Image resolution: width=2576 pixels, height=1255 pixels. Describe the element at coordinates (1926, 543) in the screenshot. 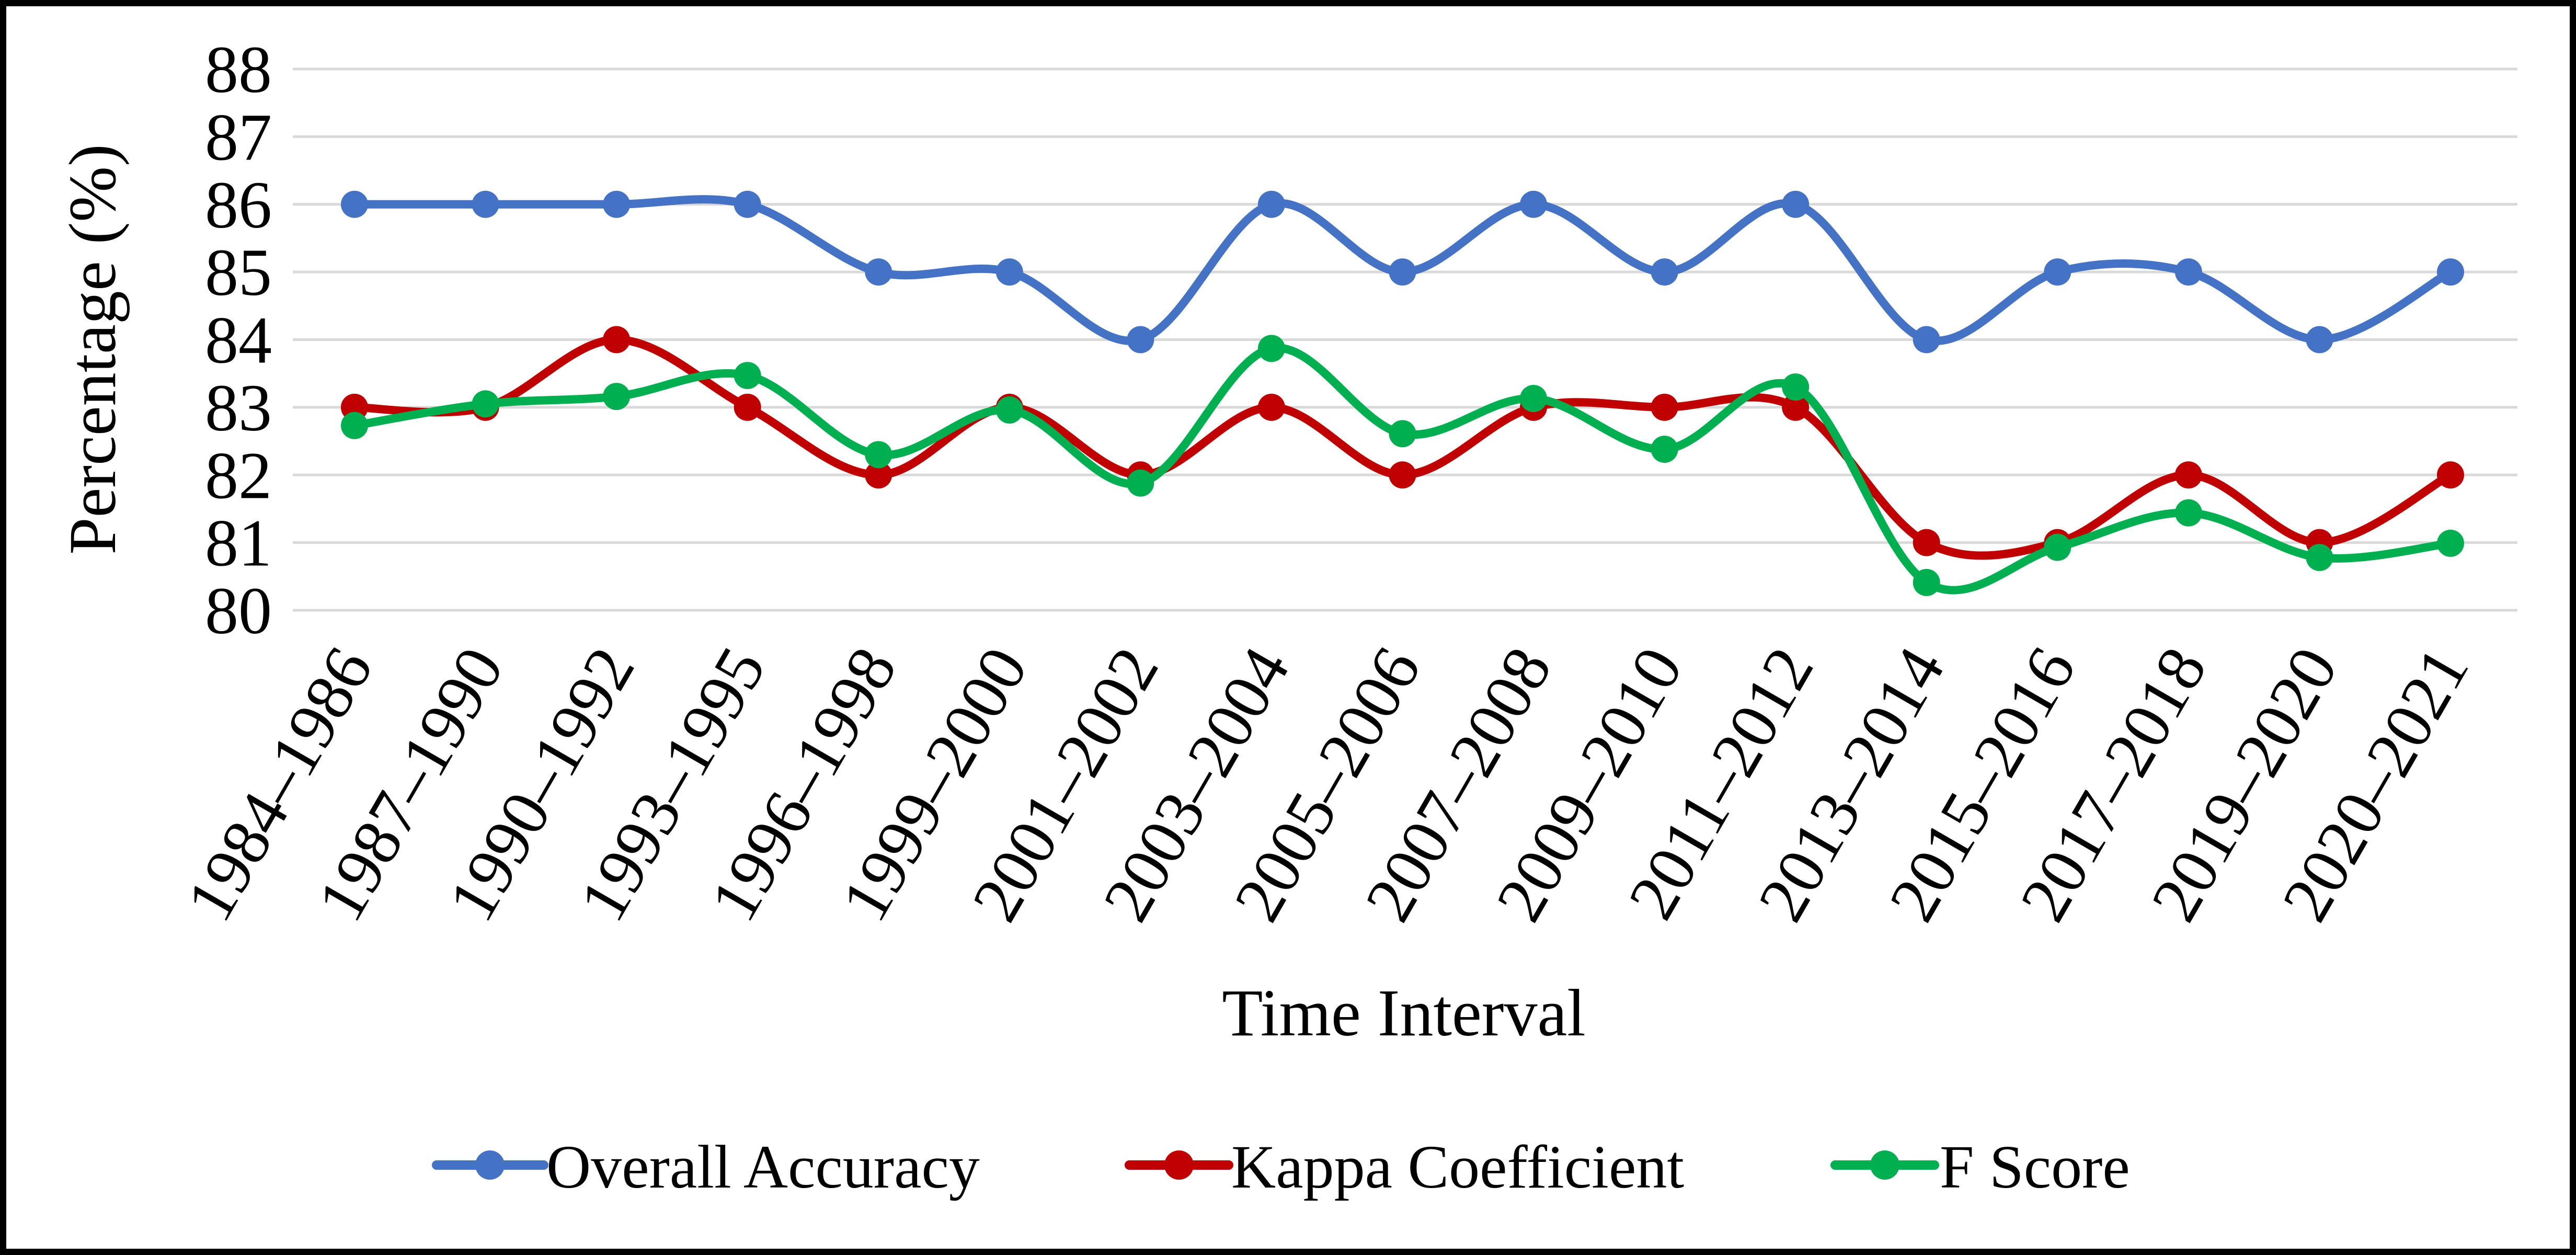

I see `data-point-kappa-coefficient-2013-2014` at that location.